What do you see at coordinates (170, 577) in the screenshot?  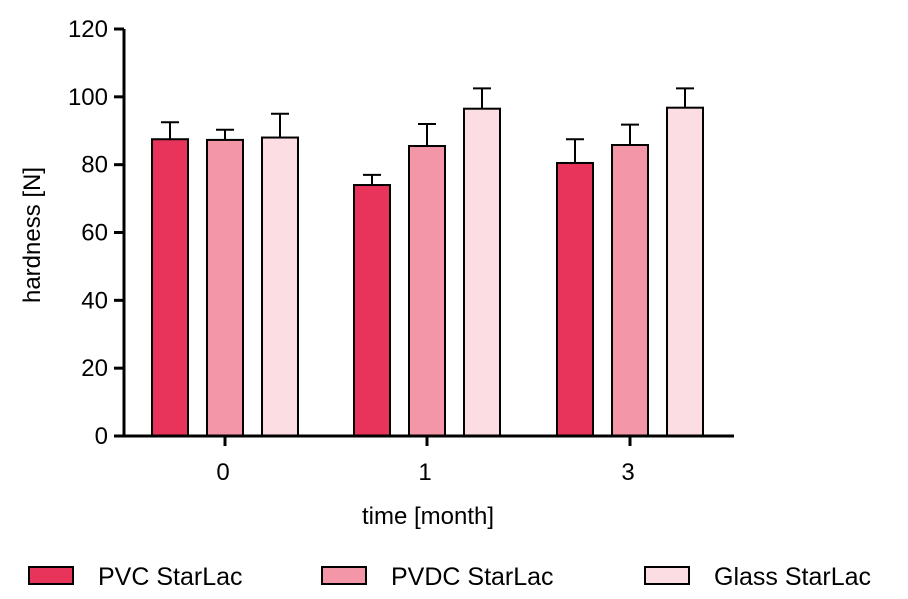 I see `legend-label: PVC StarLac` at bounding box center [170, 577].